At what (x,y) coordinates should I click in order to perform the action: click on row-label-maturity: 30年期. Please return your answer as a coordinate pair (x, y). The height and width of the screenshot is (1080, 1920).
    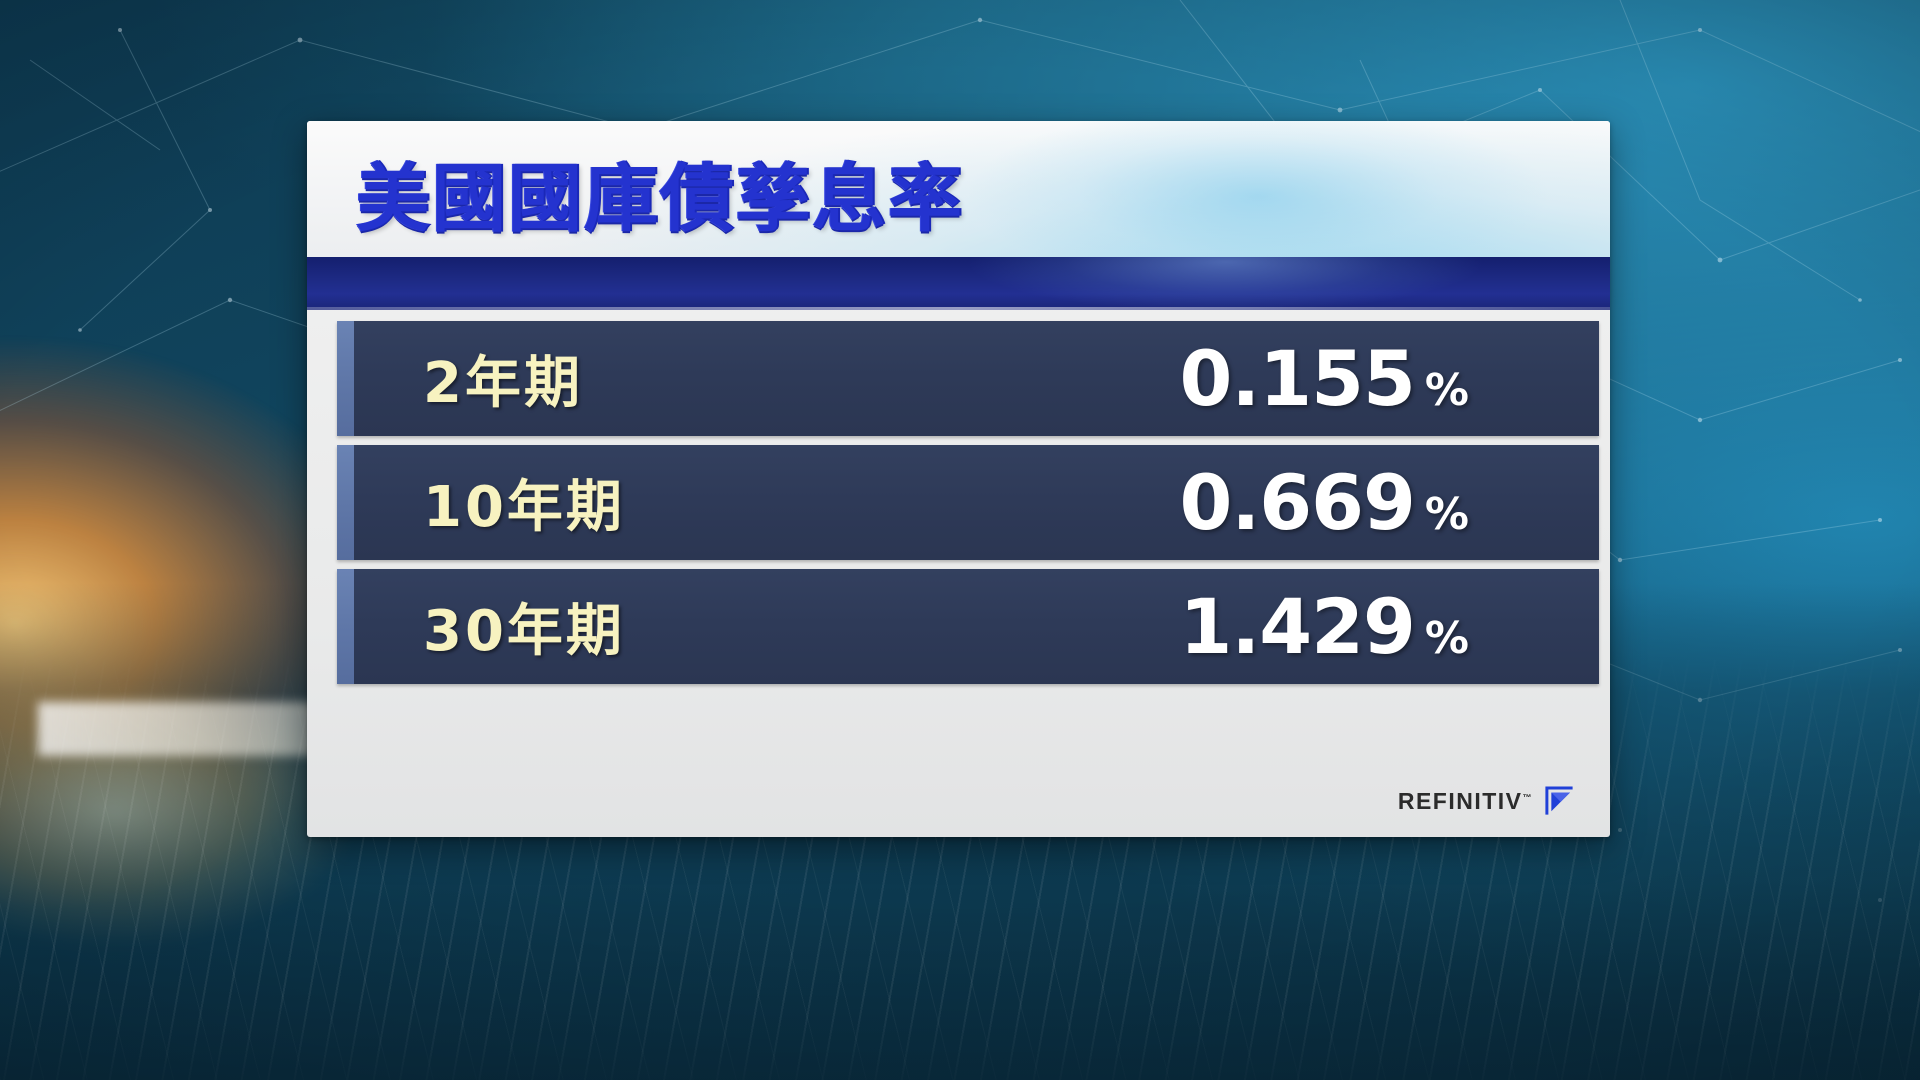
    Looking at the image, I should click on (524, 631).